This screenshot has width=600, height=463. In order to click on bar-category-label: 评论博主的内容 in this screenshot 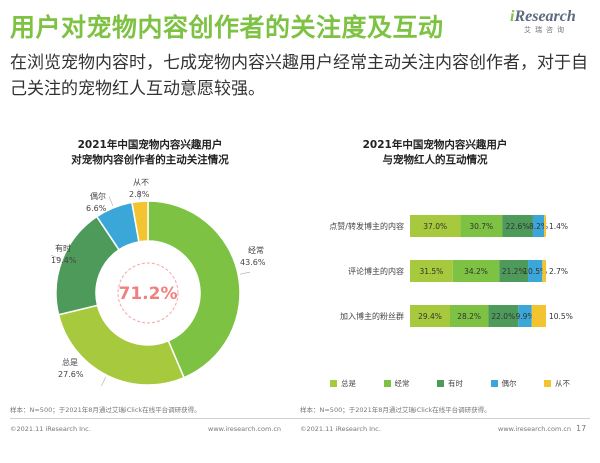, I will do `click(376, 271)`.